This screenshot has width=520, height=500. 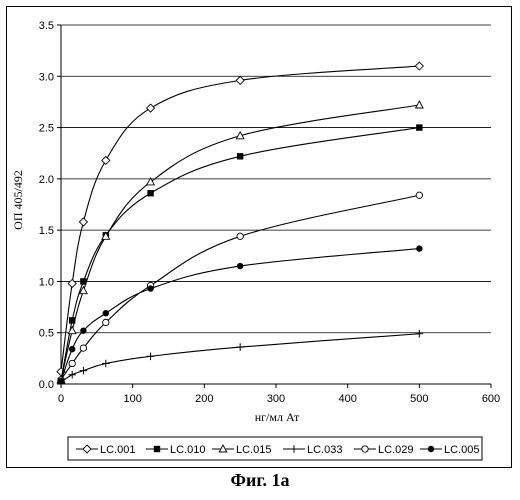 I want to click on y-tick-label: 1.0, so click(x=46, y=282).